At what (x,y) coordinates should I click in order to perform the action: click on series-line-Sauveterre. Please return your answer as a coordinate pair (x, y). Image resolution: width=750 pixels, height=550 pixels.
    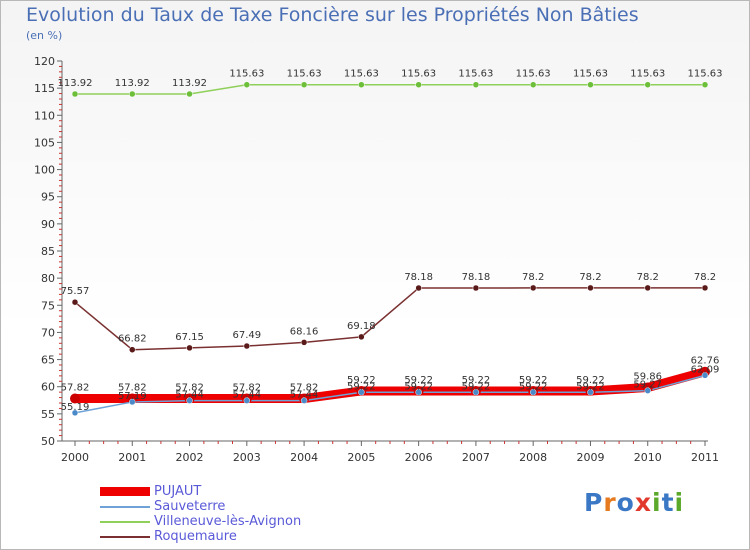
    Looking at the image, I should click on (390, 394).